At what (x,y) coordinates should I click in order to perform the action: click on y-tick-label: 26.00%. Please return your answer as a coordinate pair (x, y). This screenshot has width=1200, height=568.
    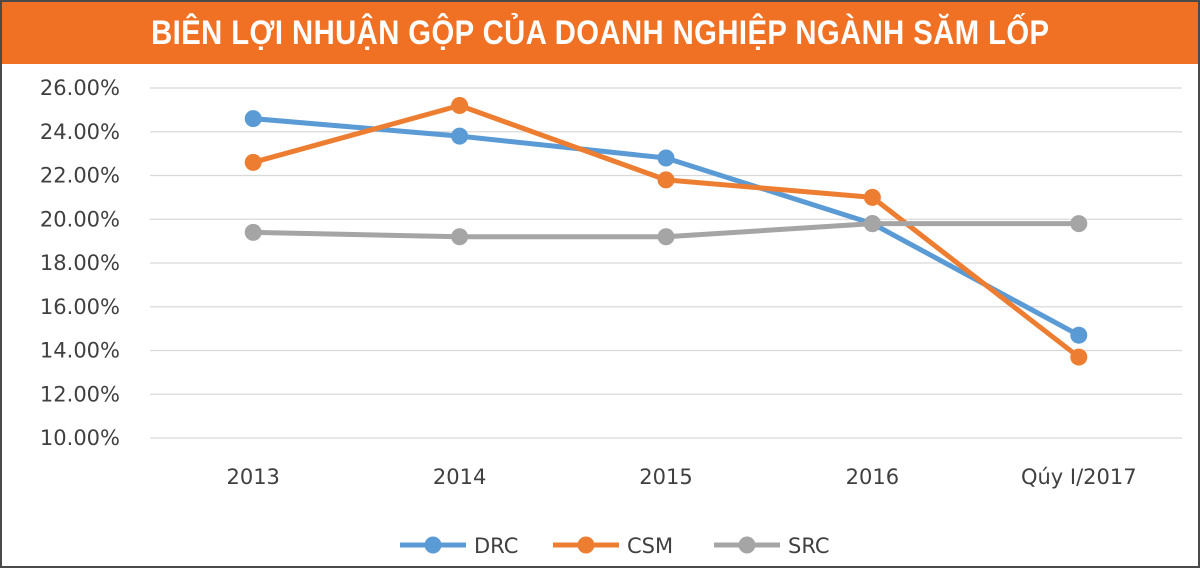
    Looking at the image, I should click on (80, 88).